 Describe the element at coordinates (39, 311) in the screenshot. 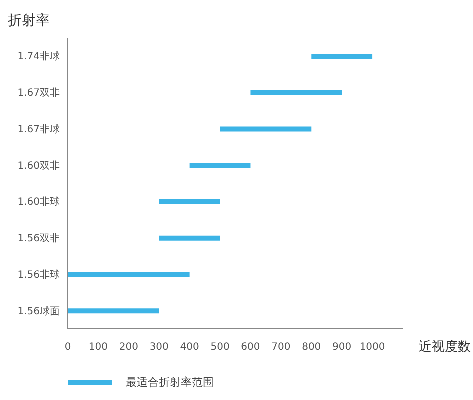

I see `y-tick-label: 1.56球面` at that location.